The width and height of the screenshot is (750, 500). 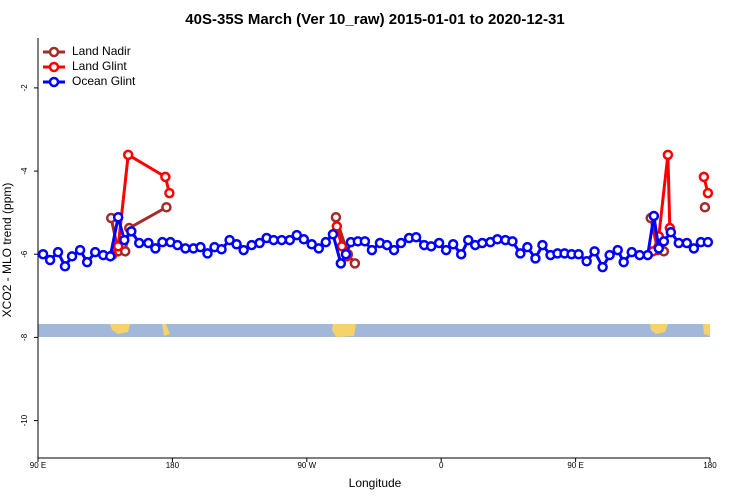 I want to click on y-axis-label: XCO2 - MLO trend (ppm), so click(x=7, y=250).